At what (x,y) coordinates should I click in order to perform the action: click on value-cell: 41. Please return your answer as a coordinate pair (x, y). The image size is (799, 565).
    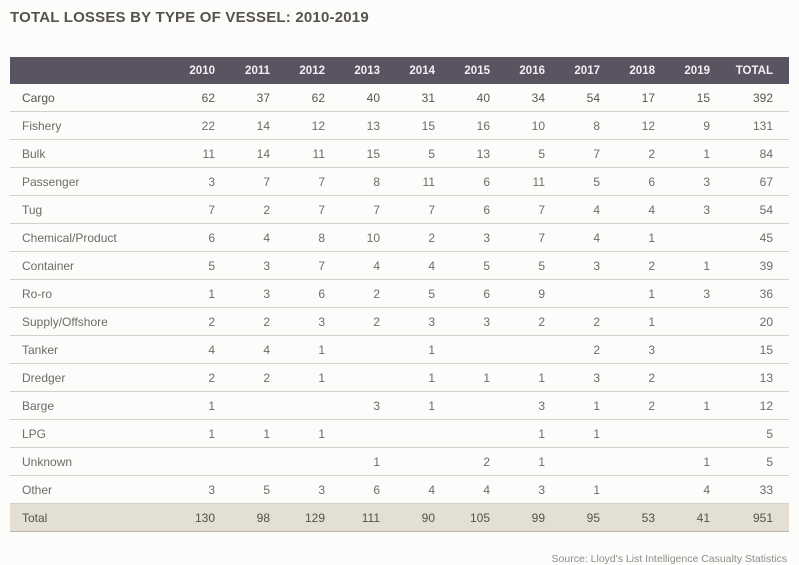
    Looking at the image, I should click on (703, 517).